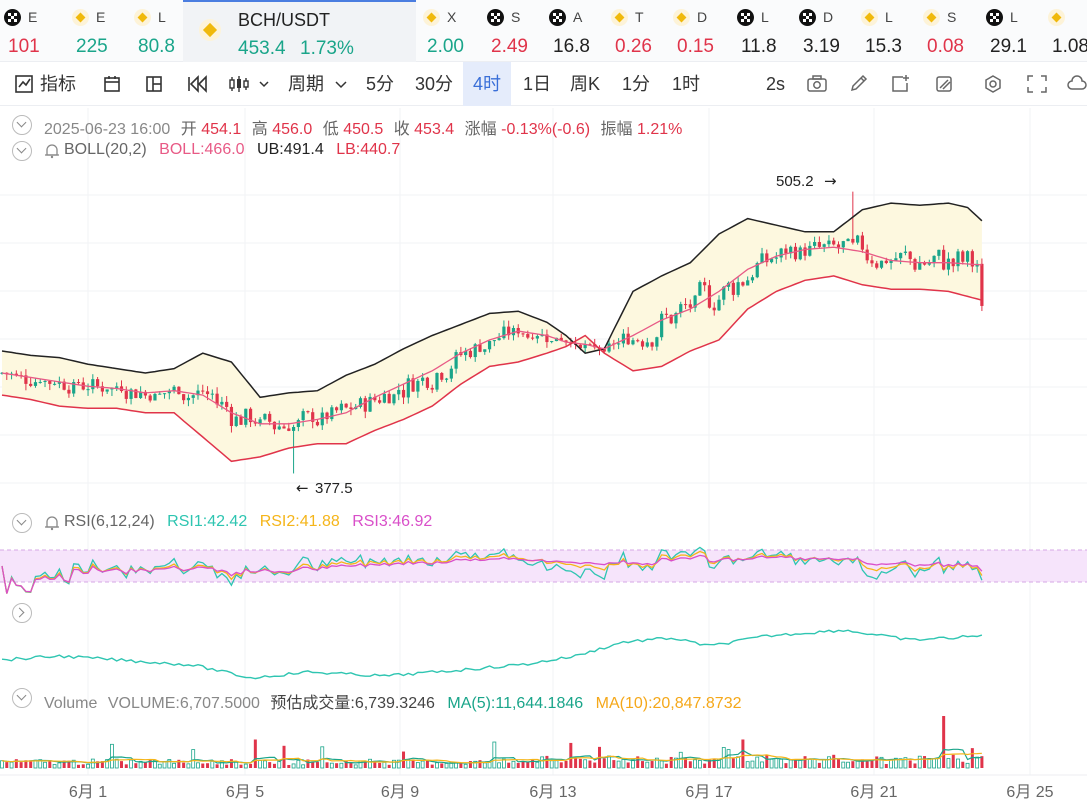 This screenshot has height=811, width=1087. Describe the element at coordinates (299, 31) in the screenshot. I see `ticker-active-bch: BCH/USDT 453.4 1.73%` at that location.